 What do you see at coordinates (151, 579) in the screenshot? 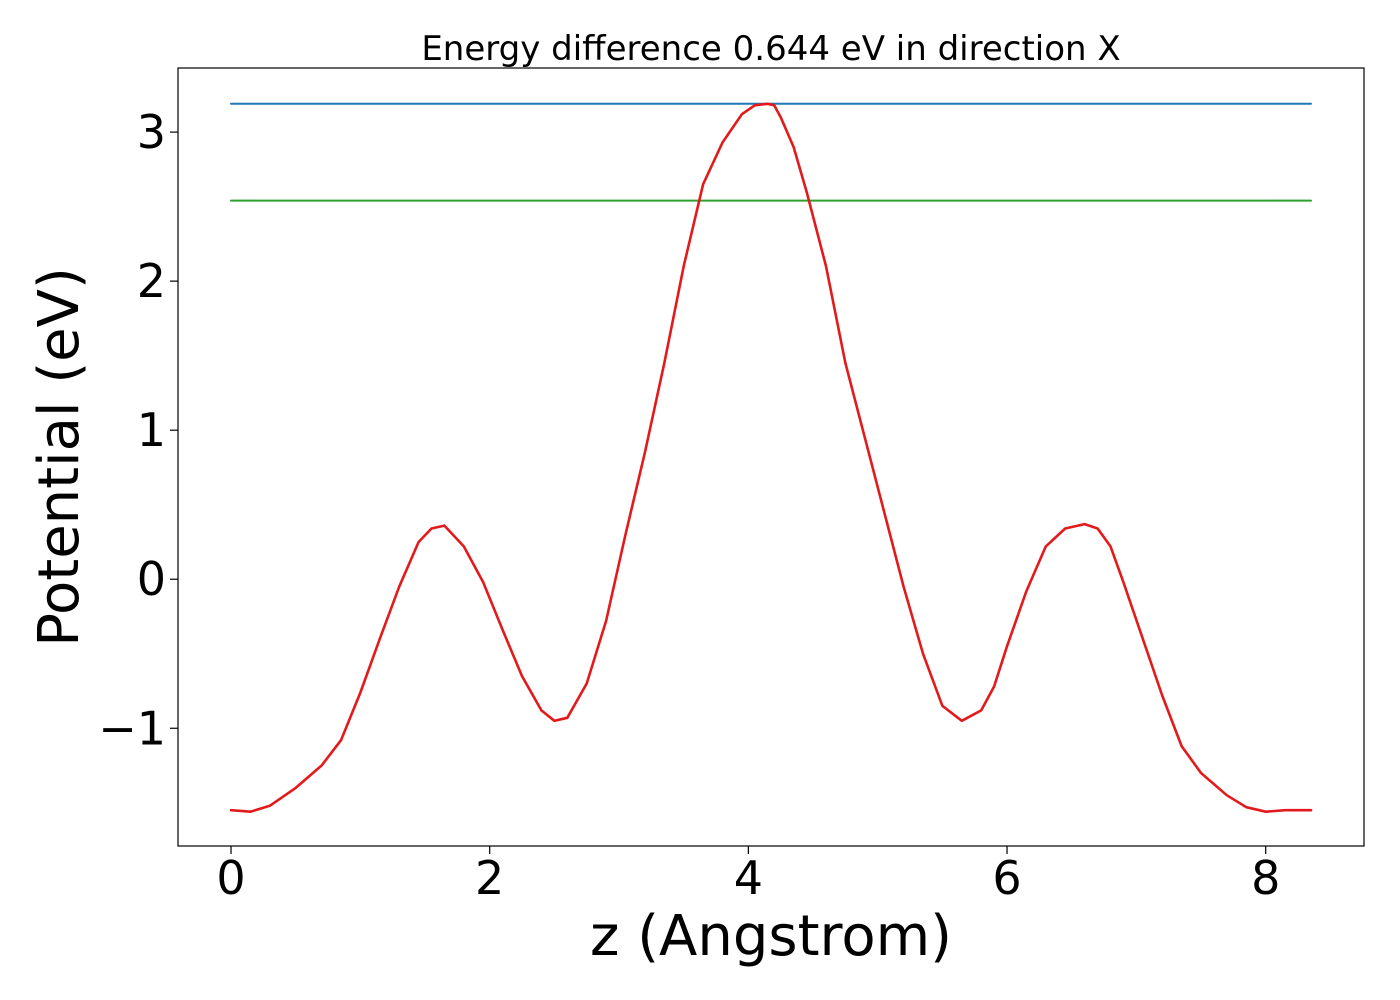
I see `y-tick-label: 0` at bounding box center [151, 579].